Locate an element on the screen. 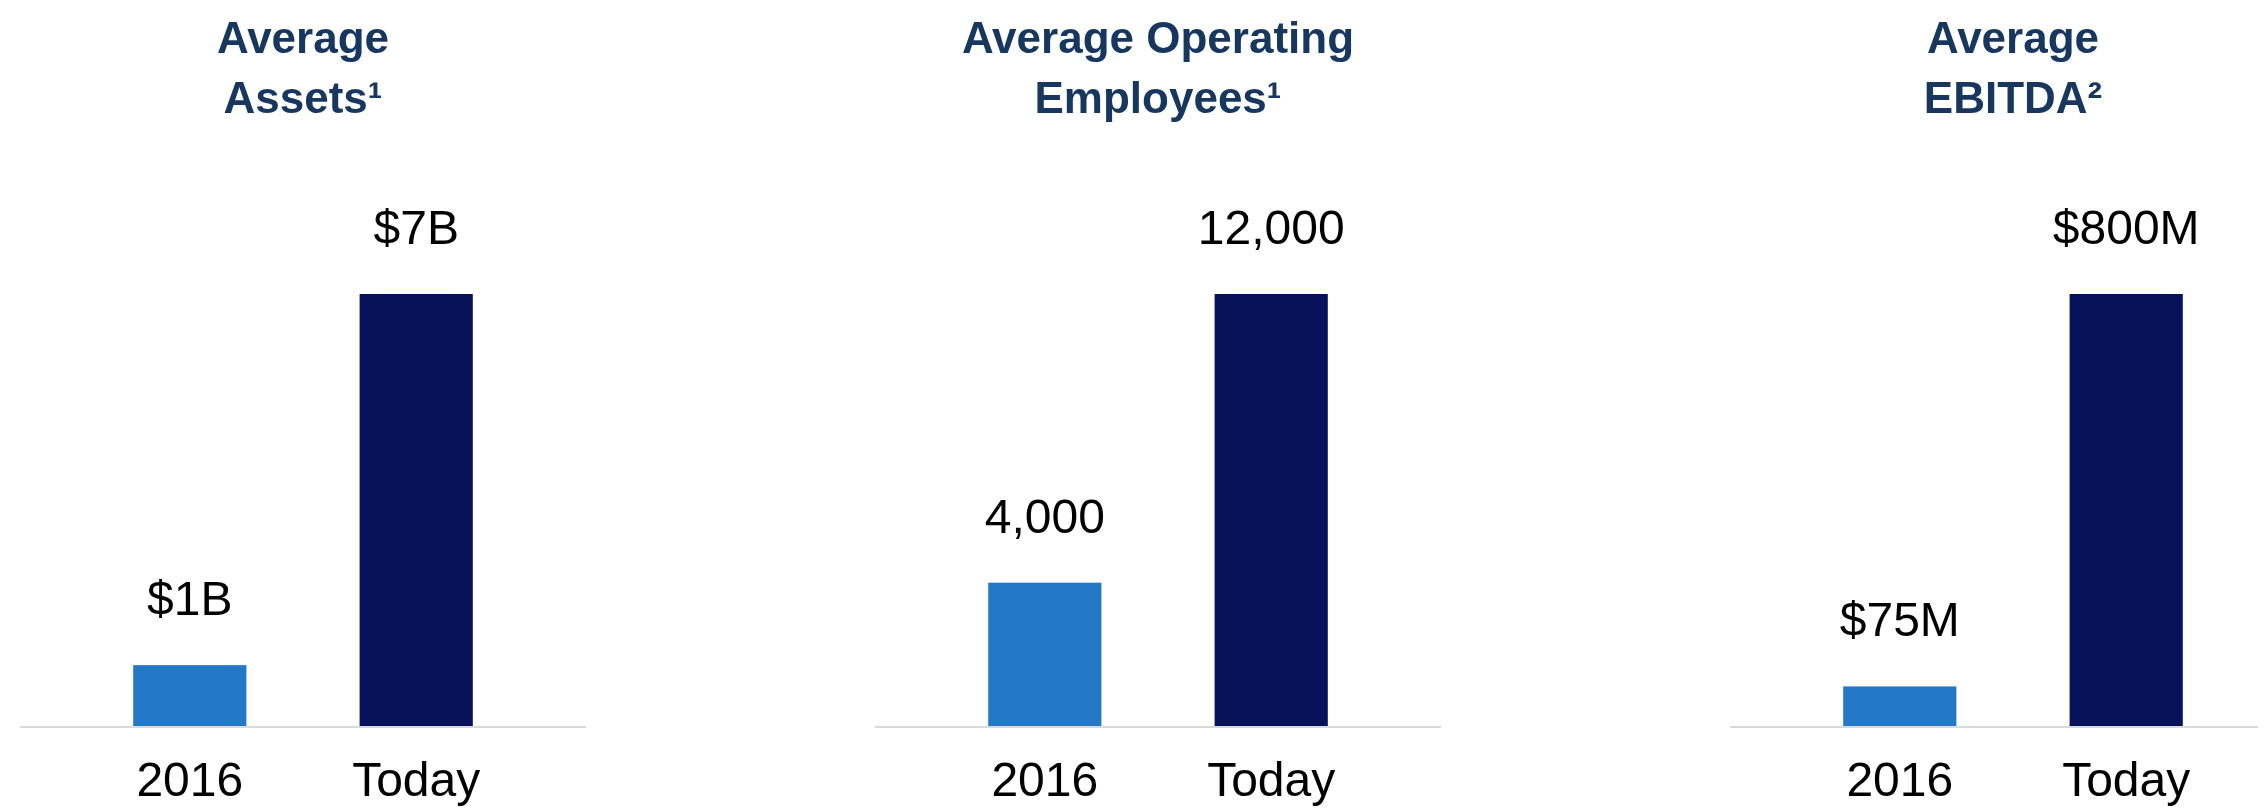 The height and width of the screenshot is (809, 2267). data-label: 12,000 is located at coordinates (1271, 227).